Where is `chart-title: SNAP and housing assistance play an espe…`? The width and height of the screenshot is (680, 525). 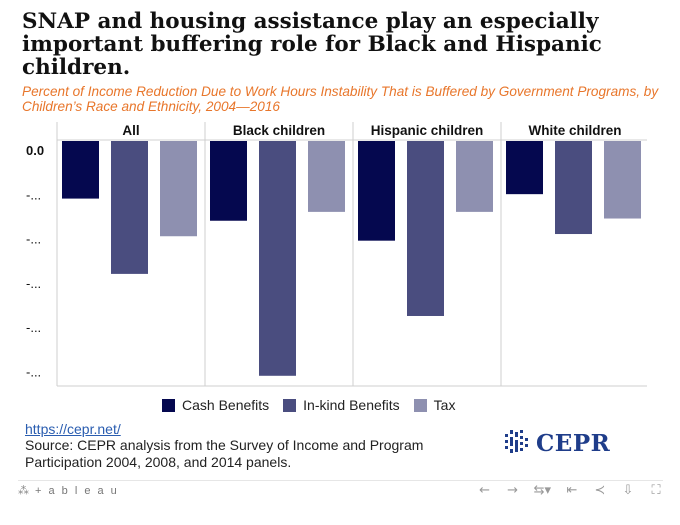 chart-title: SNAP and housing assistance play an espe… is located at coordinates (312, 44).